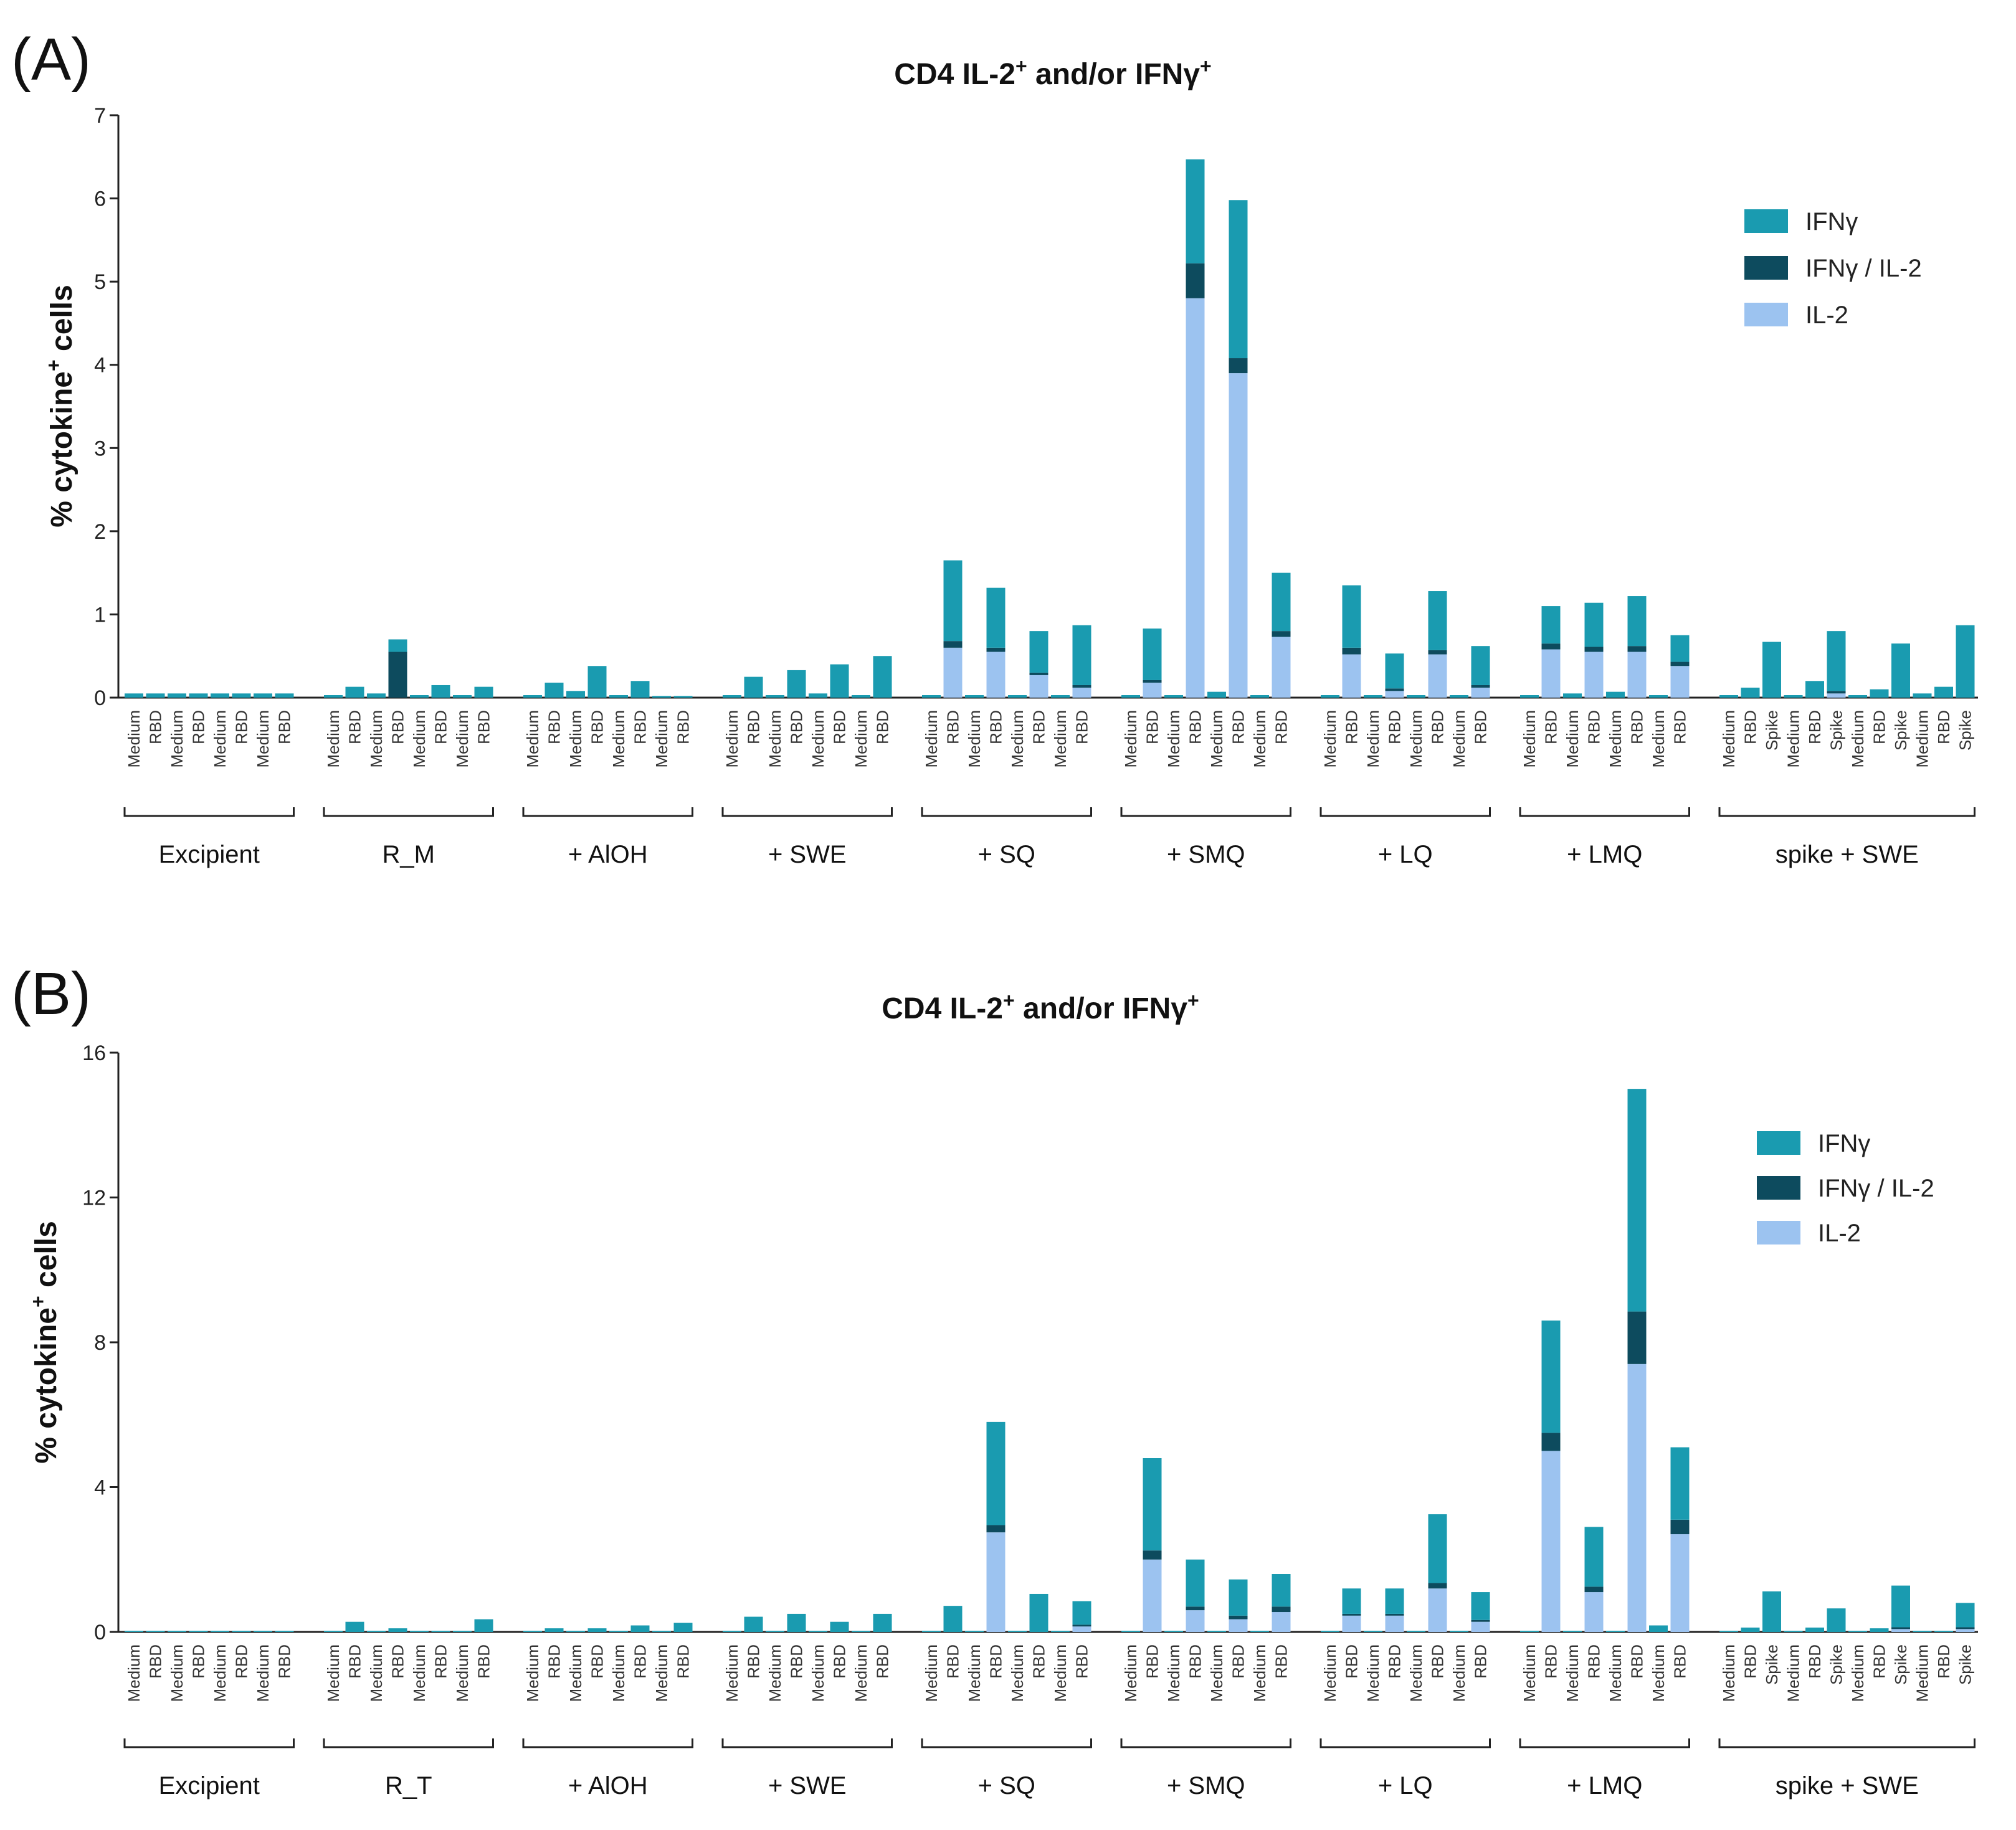 This screenshot has height=1830, width=2016. I want to click on group-label: Excipient, so click(209, 854).